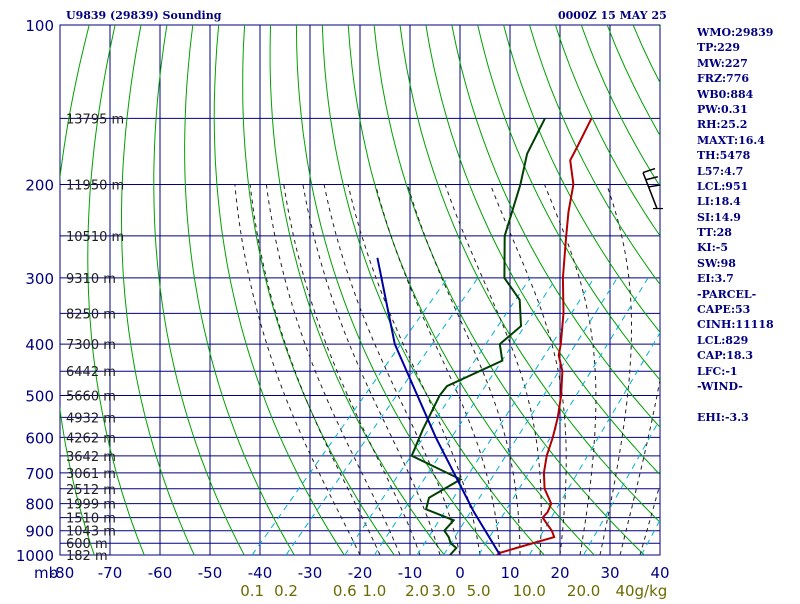 Image resolution: width=800 pixels, height=604 pixels. Describe the element at coordinates (735, 32) in the screenshot. I see `stat-item: WMO:29839` at that location.